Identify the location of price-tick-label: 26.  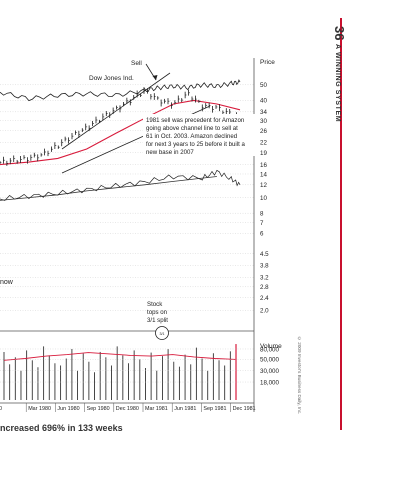
(263, 131).